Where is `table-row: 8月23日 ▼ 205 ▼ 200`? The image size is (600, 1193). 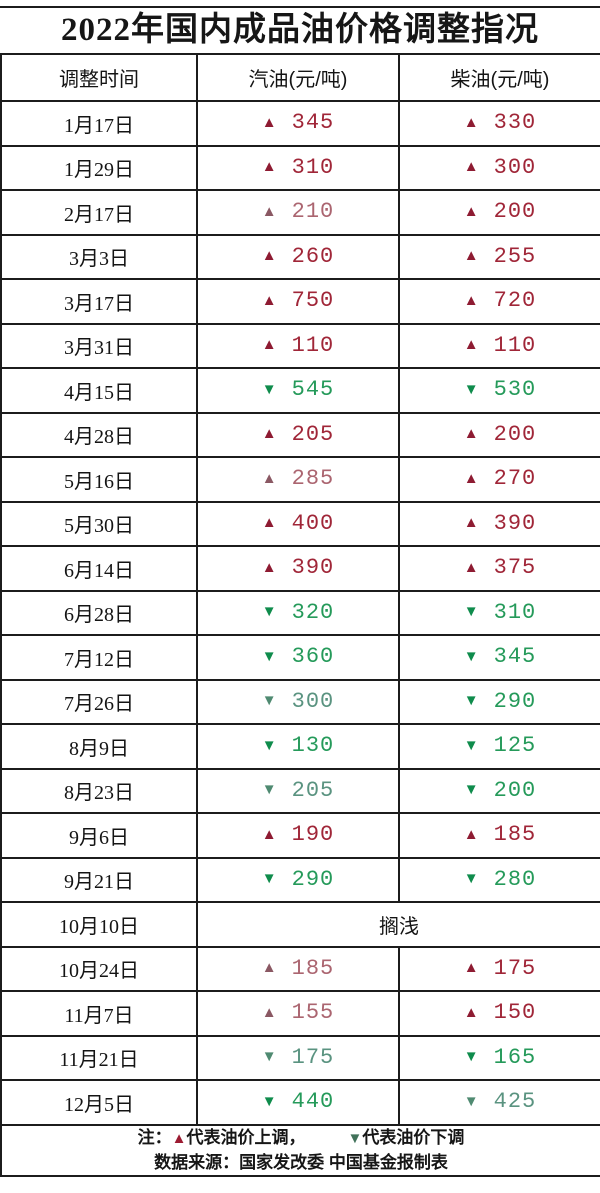
table-row: 8月23日 ▼ 205 ▼ 200 is located at coordinates (300, 790).